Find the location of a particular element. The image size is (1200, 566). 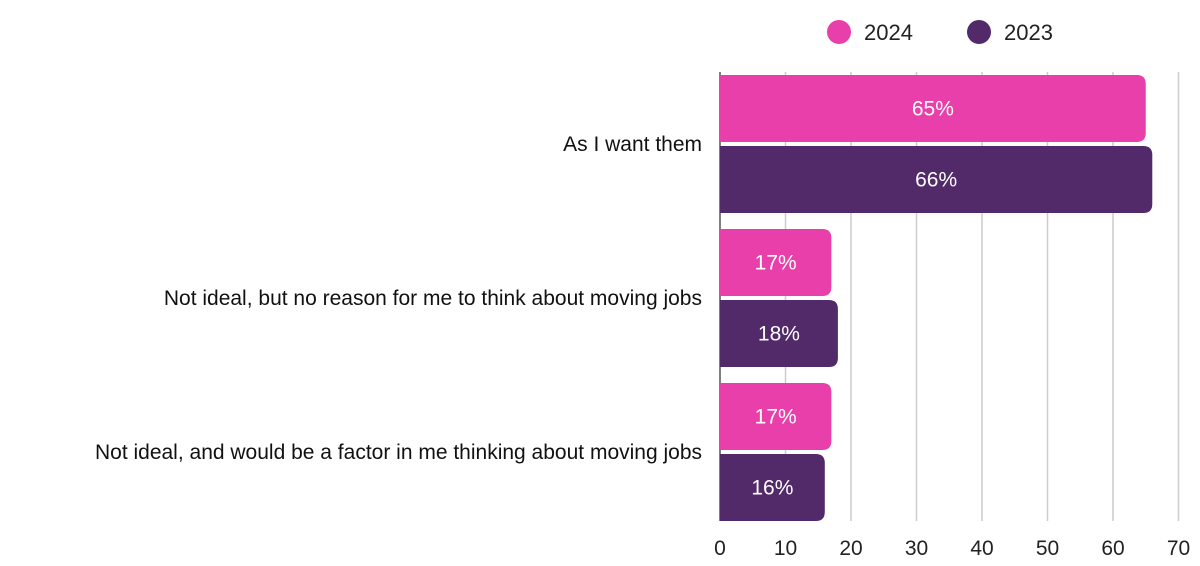

x-tick-label-40: 40 is located at coordinates (981, 548).